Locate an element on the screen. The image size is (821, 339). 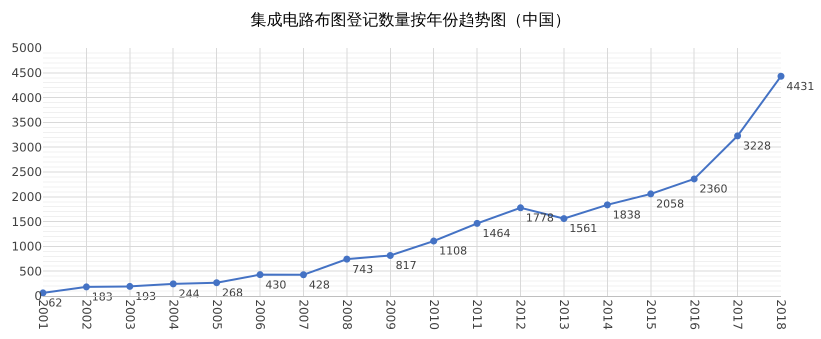
x-tick-label: 2005 is located at coordinates (217, 314).